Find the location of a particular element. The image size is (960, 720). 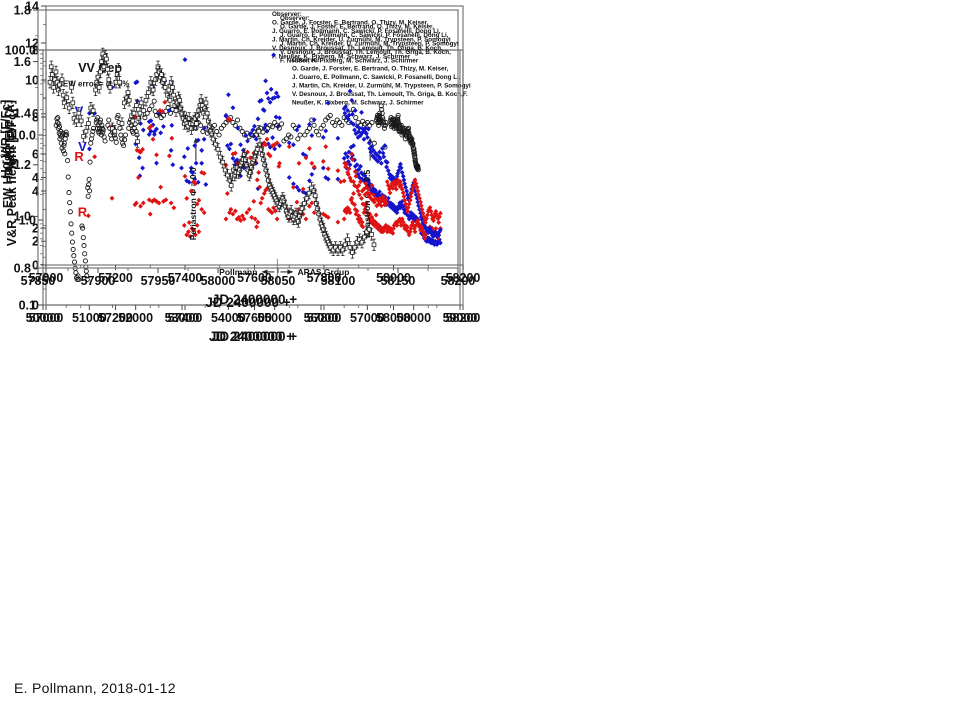

svg-text: 54000 is located at coordinates (228, 318).